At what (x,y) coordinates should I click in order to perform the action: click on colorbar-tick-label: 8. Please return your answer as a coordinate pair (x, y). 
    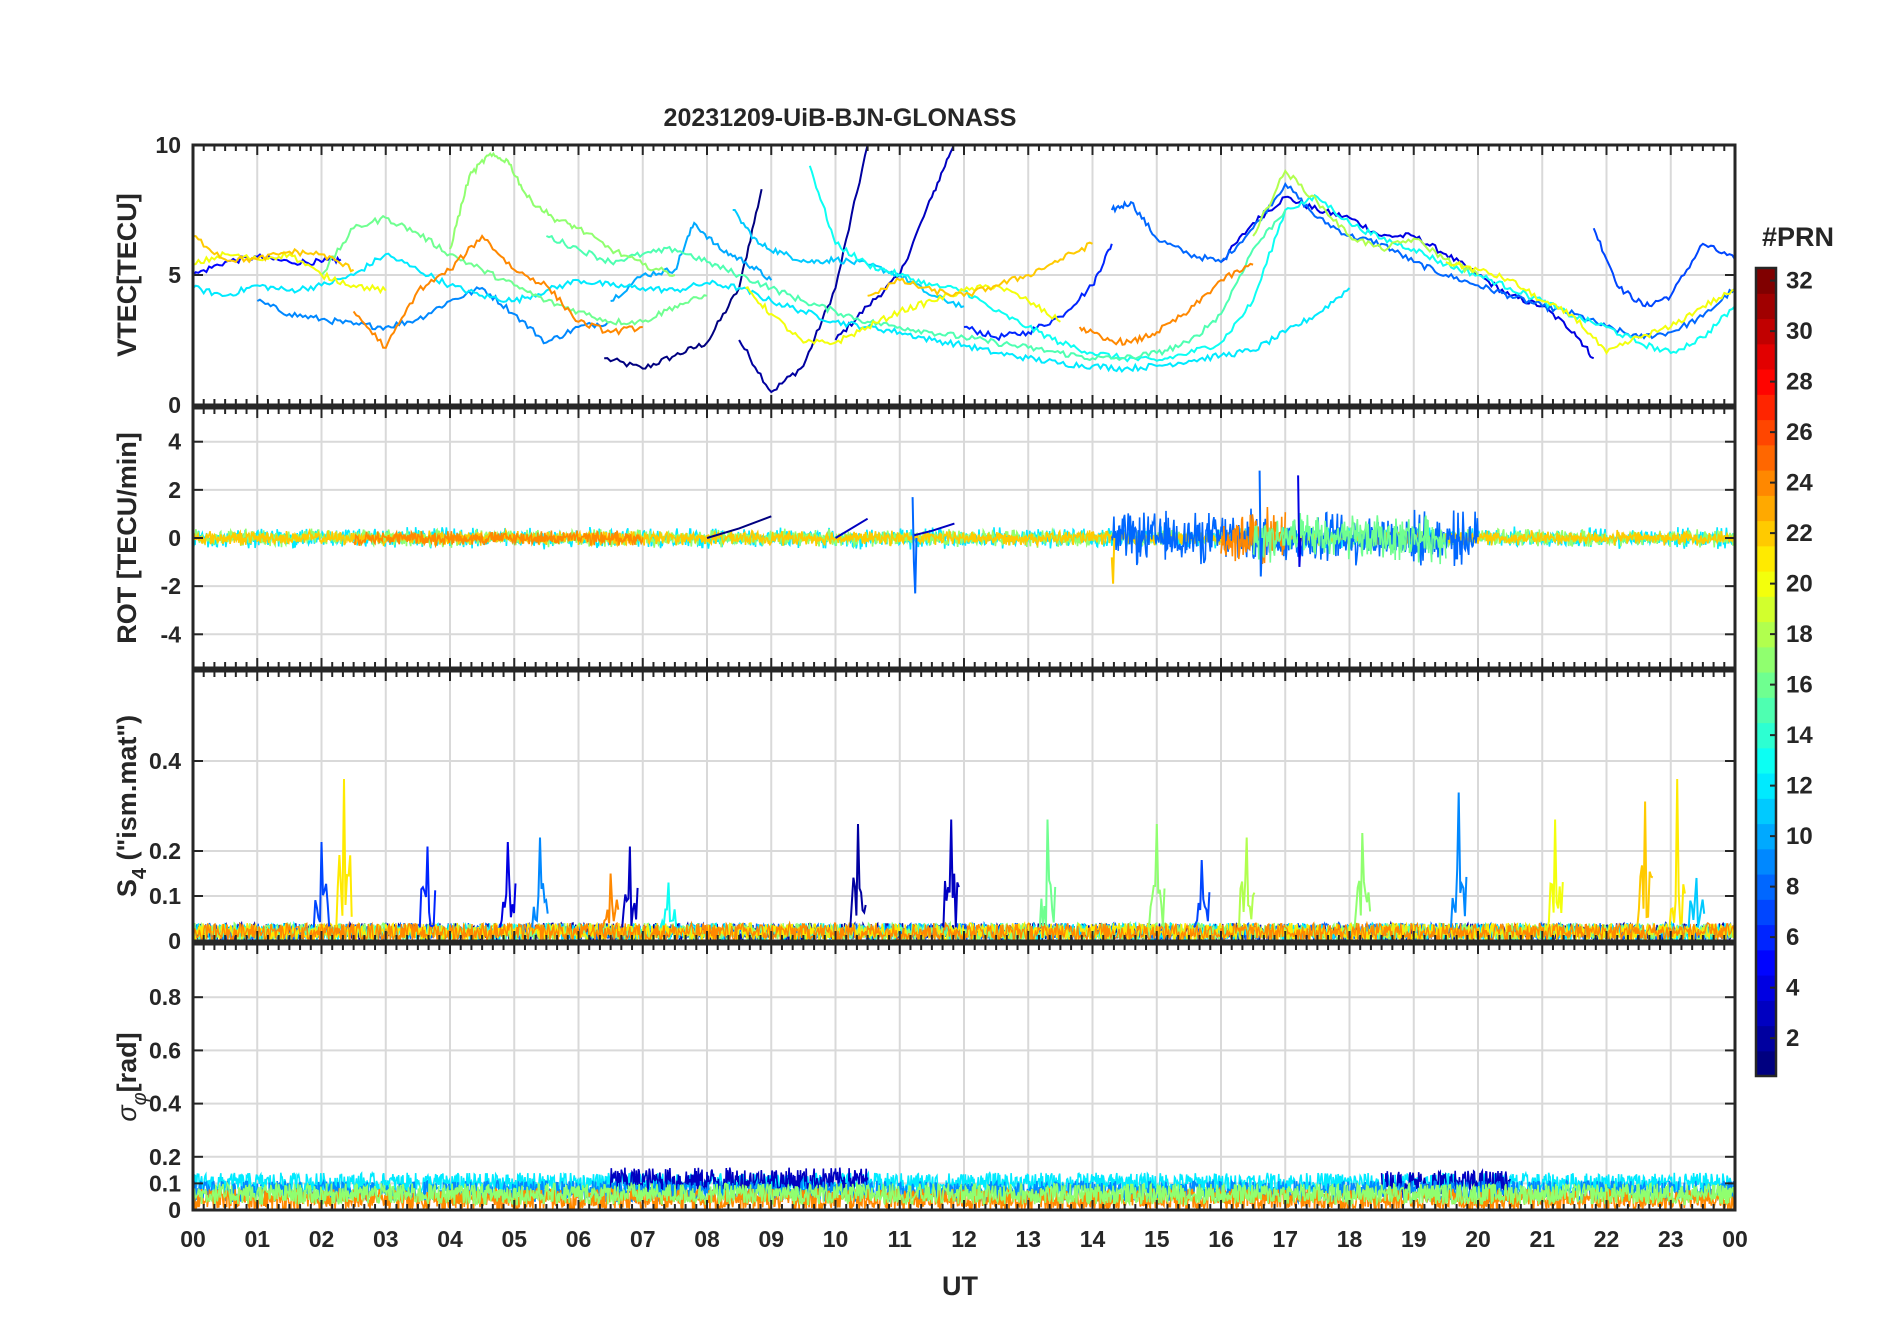
    Looking at the image, I should click on (1792, 887).